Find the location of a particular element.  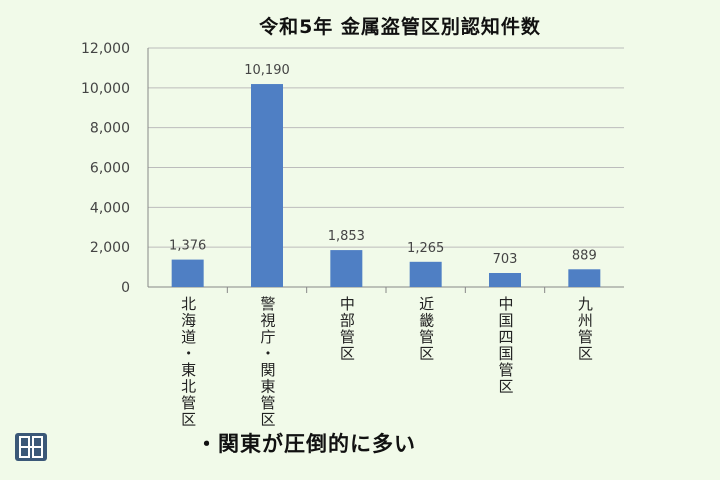

chart-title: 令和5年 金属盗管区別認知件数 is located at coordinates (400, 27).